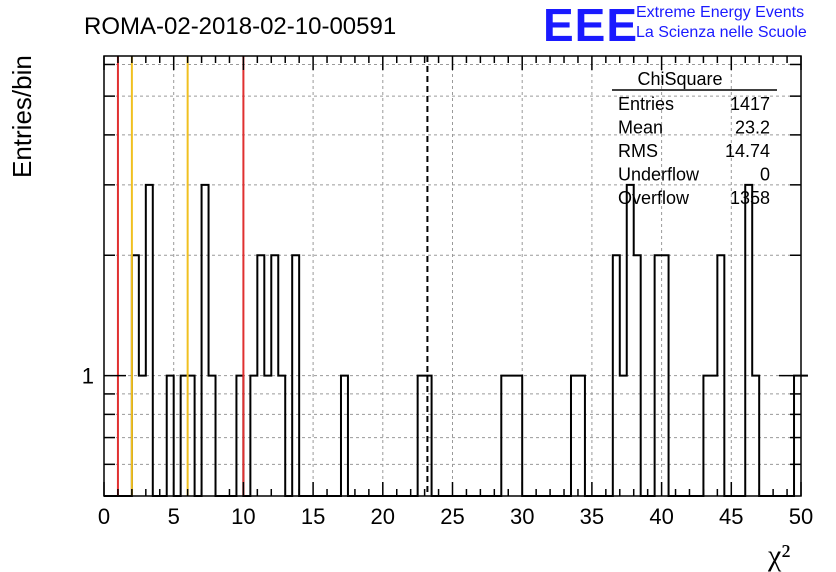  Describe the element at coordinates (778, 555) in the screenshot. I see `x-axis-label: χ²` at that location.